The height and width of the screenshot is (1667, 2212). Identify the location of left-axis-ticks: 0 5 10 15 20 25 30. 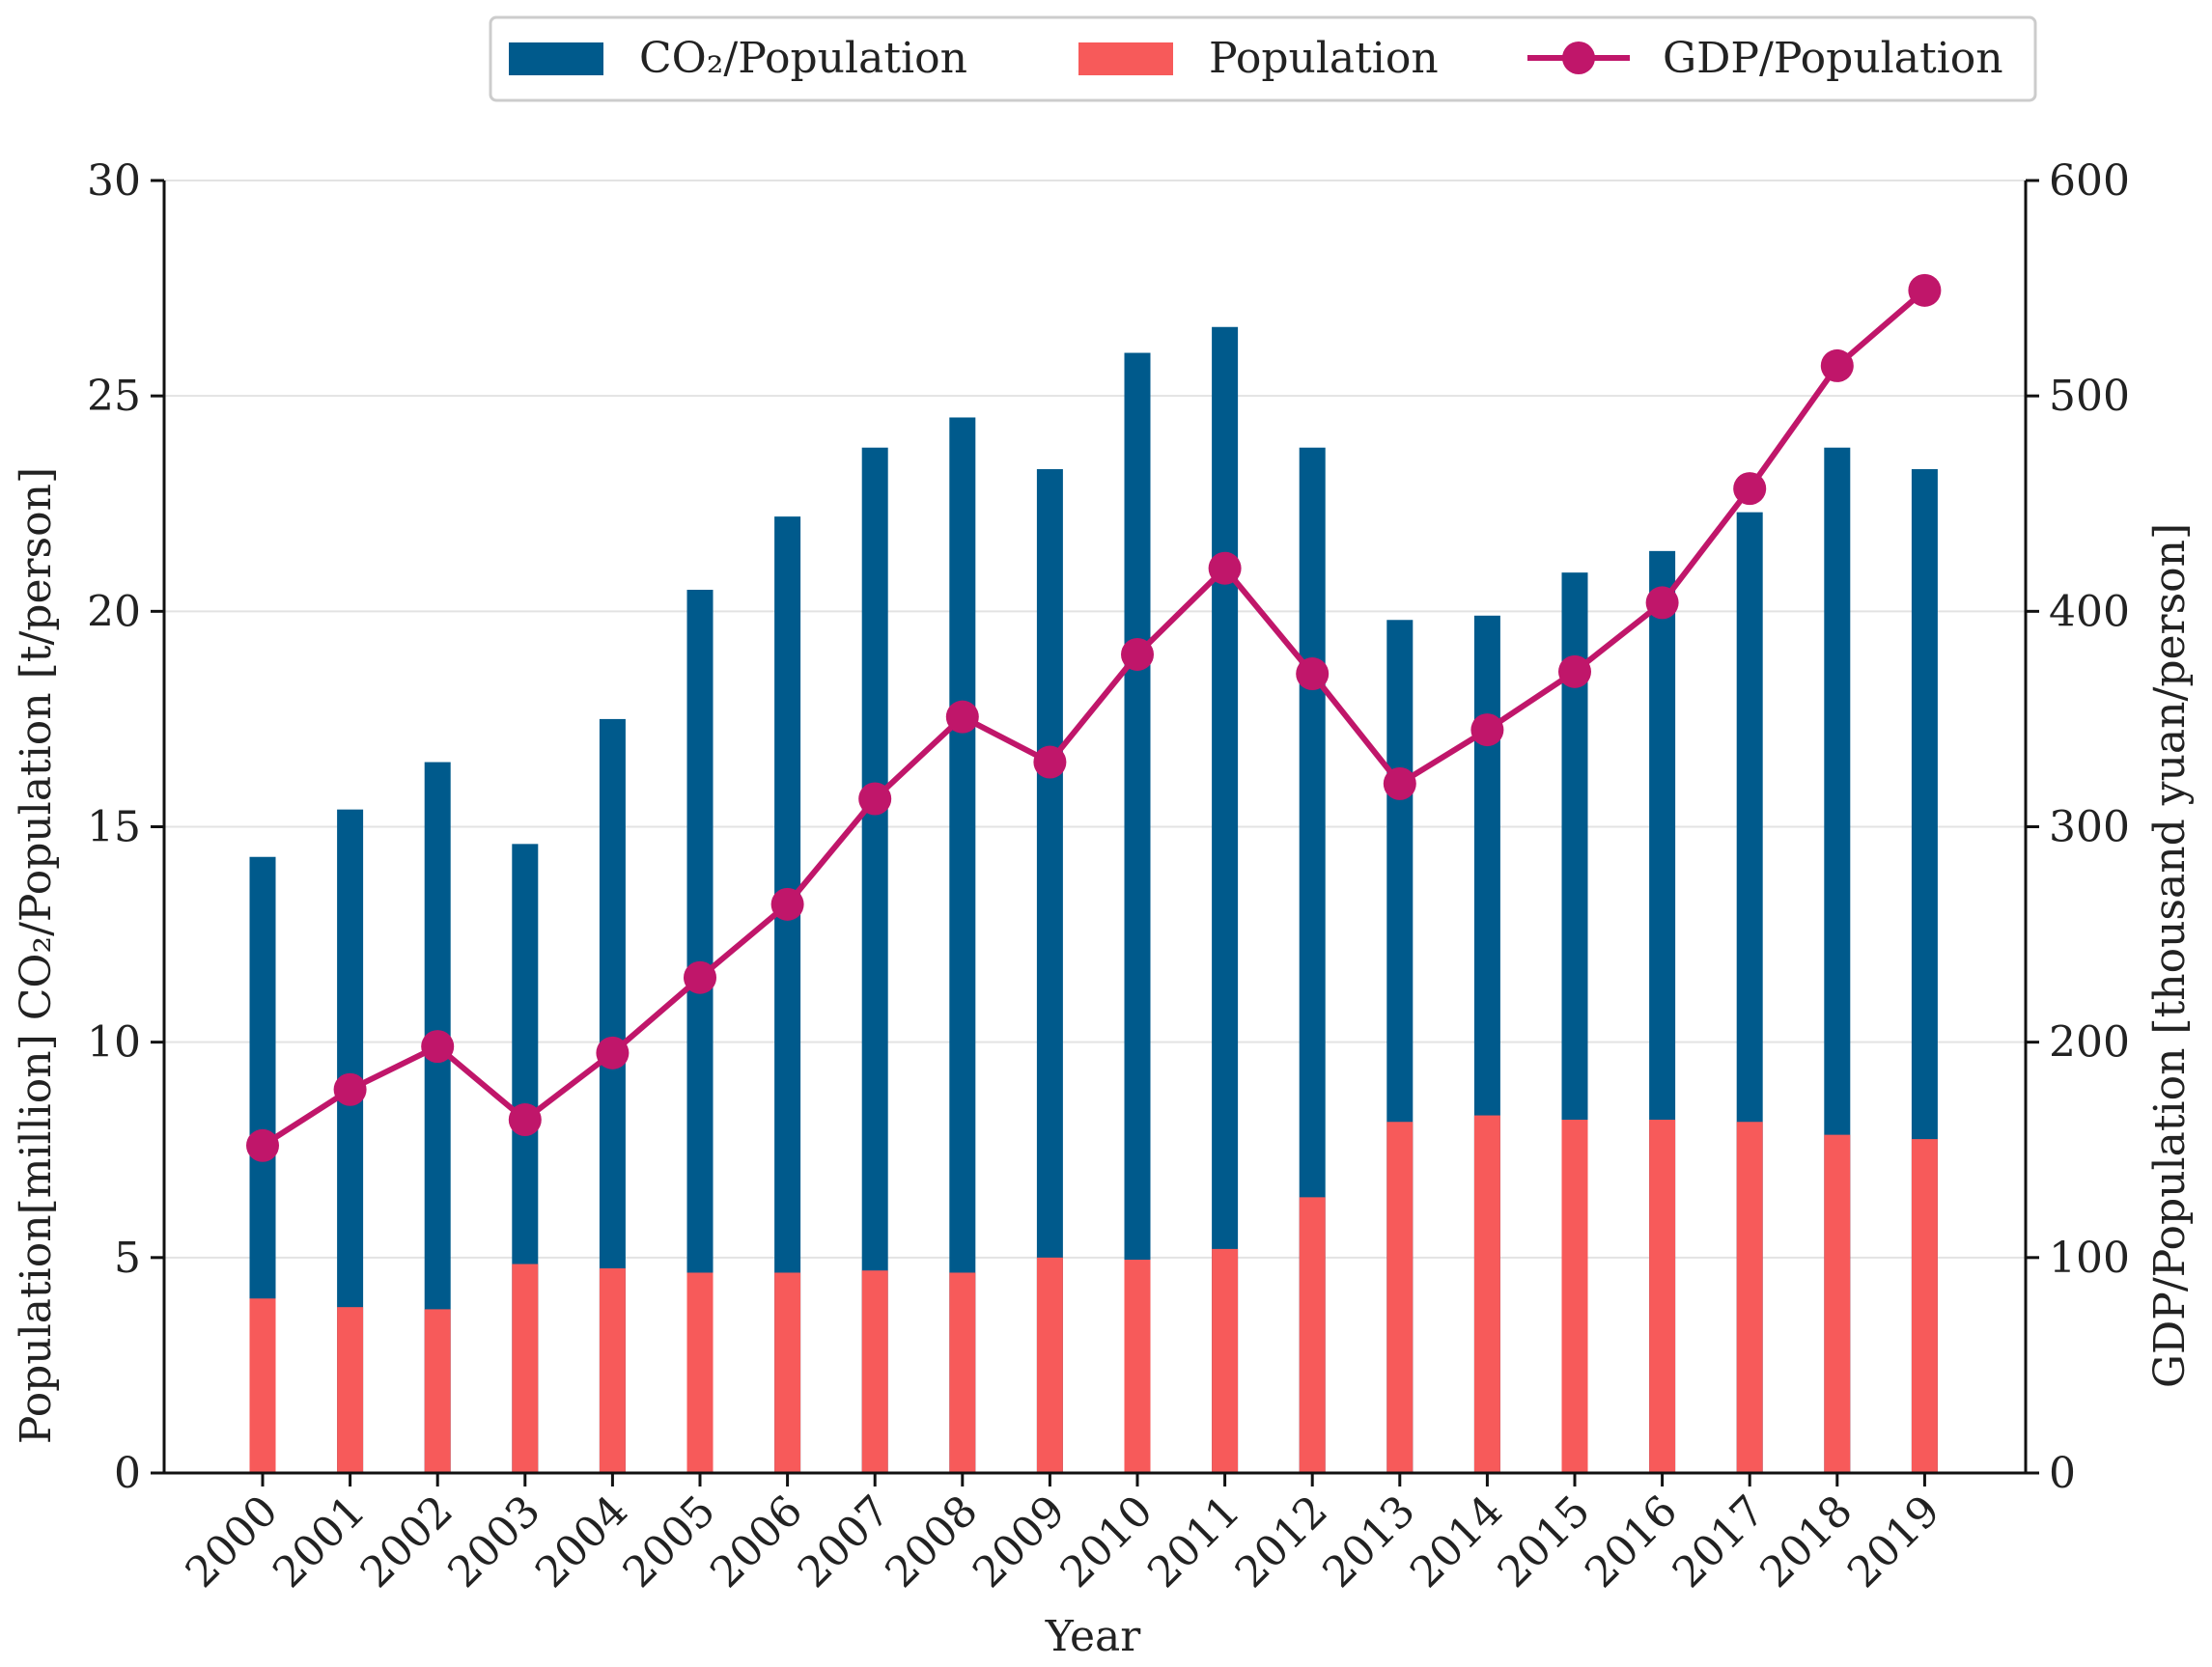
(126, 827).